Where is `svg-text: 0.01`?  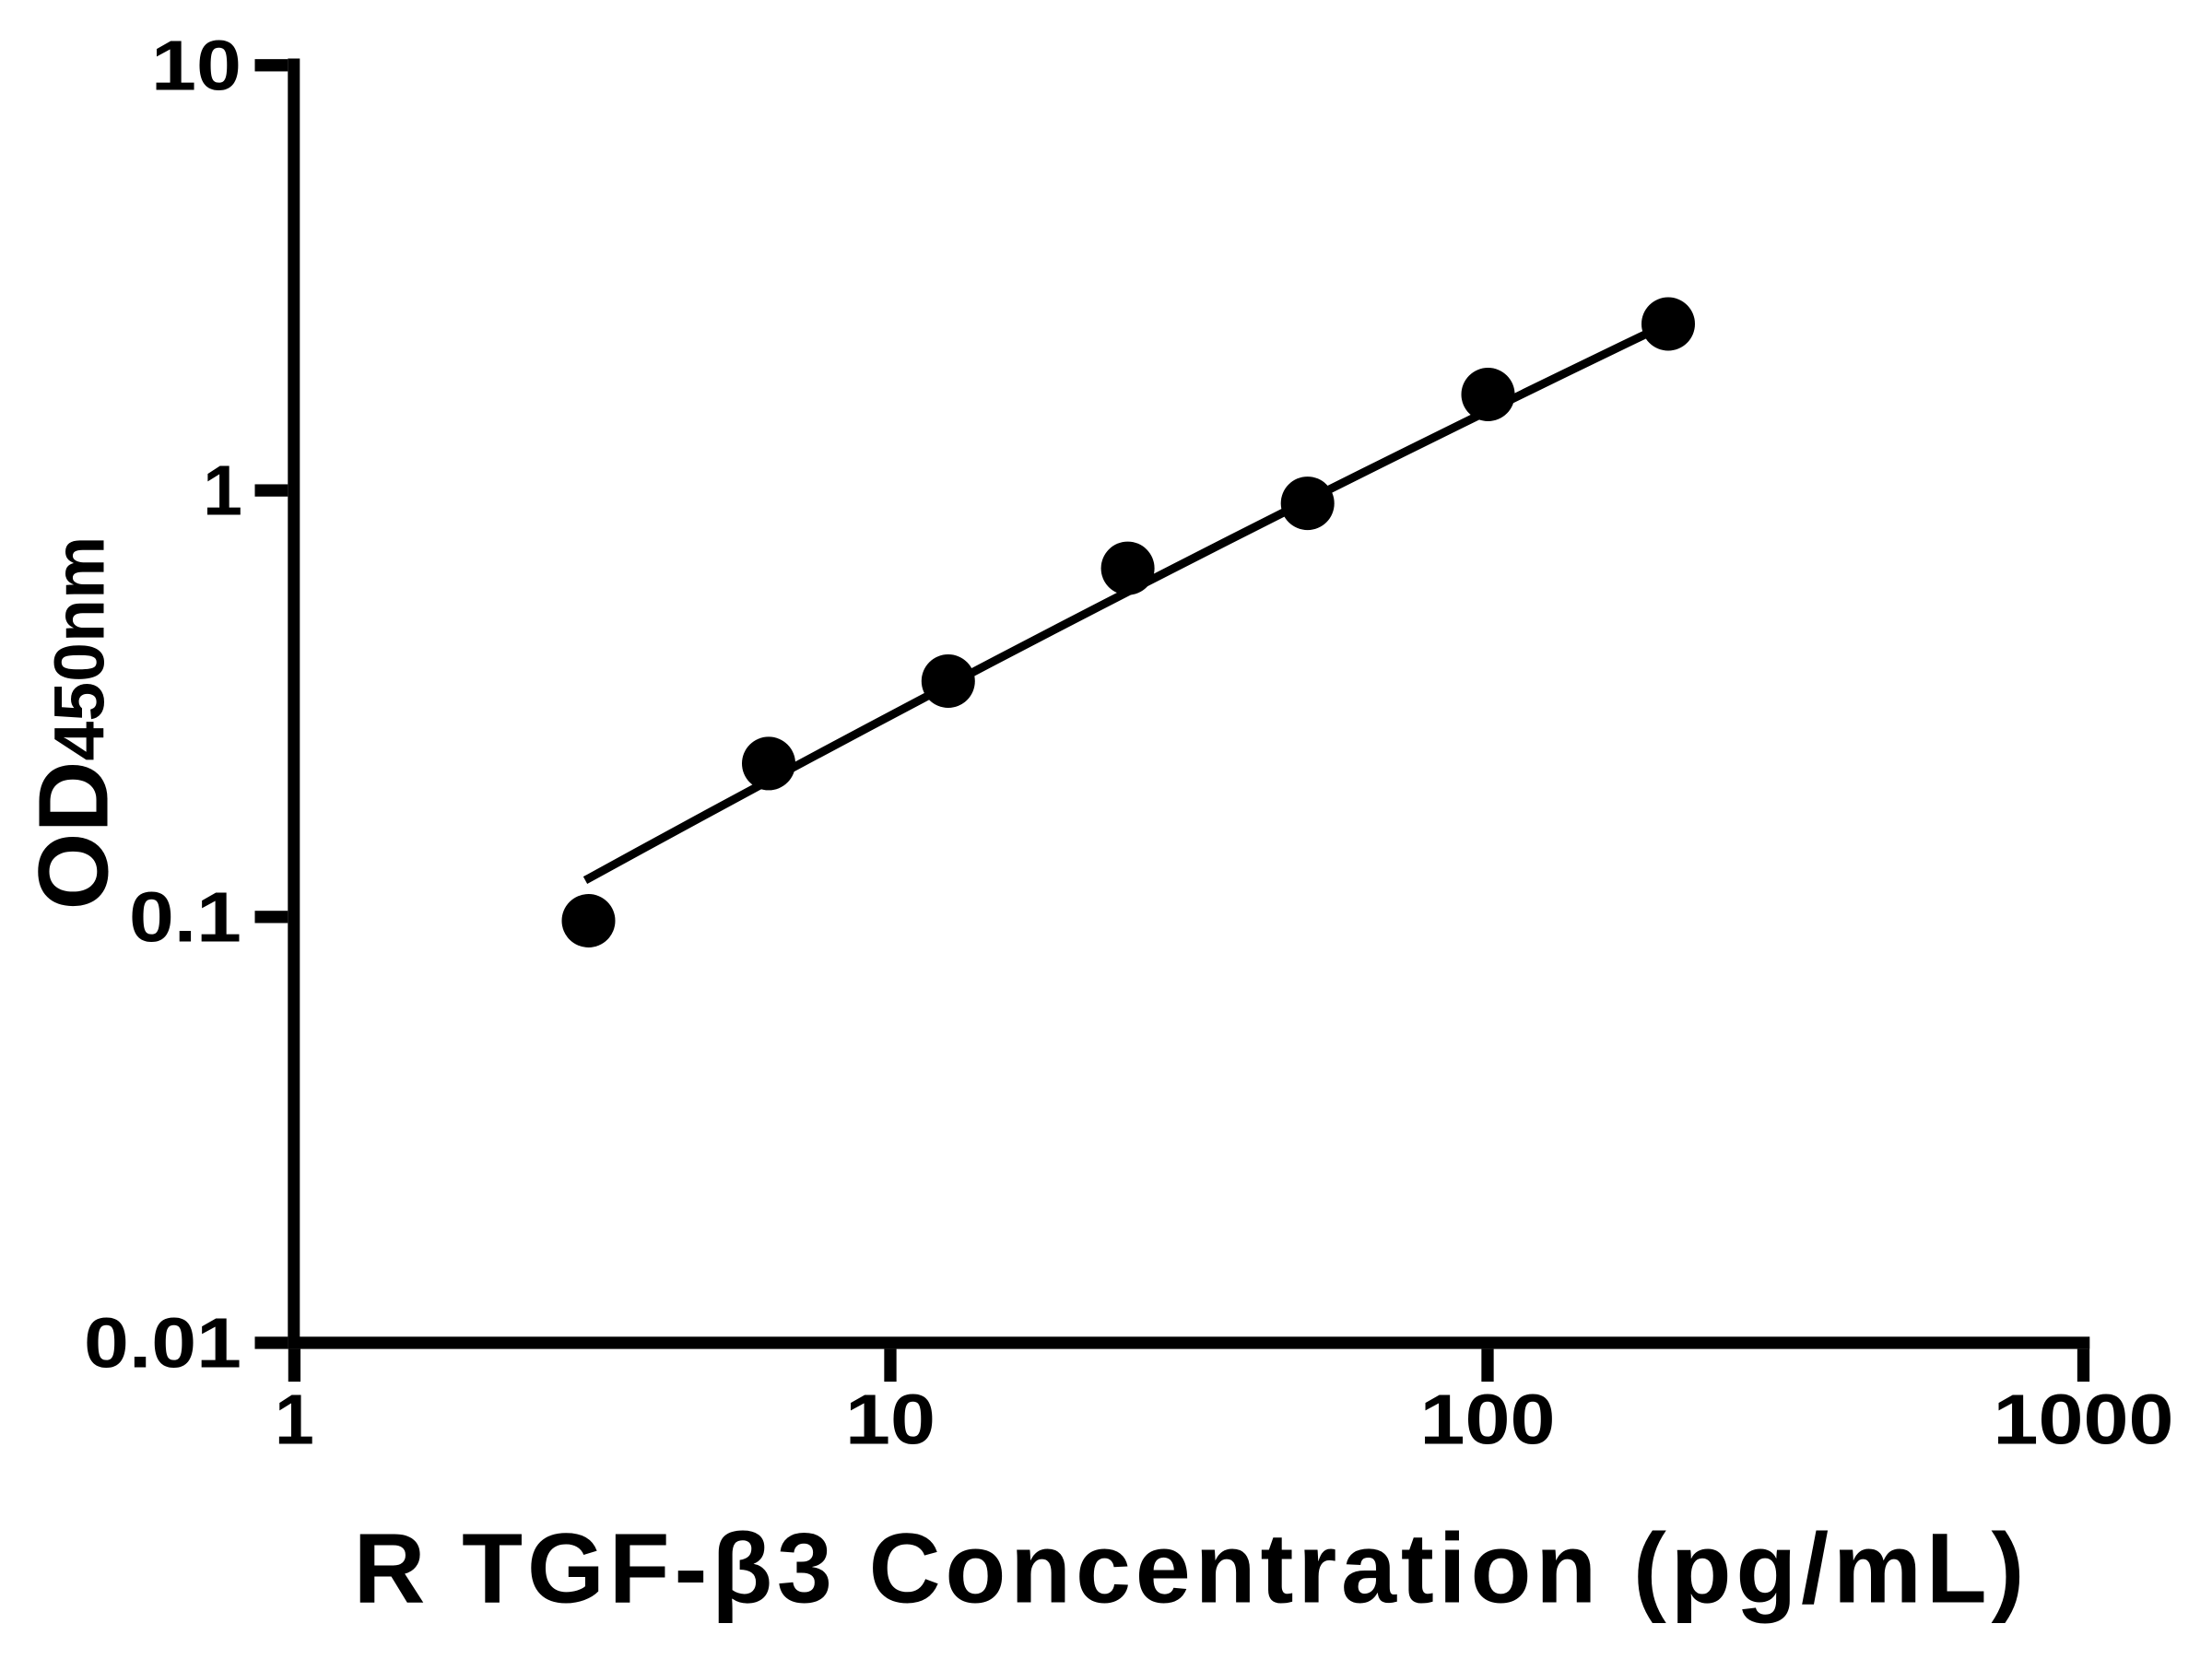
svg-text: 0.01 is located at coordinates (162, 1342).